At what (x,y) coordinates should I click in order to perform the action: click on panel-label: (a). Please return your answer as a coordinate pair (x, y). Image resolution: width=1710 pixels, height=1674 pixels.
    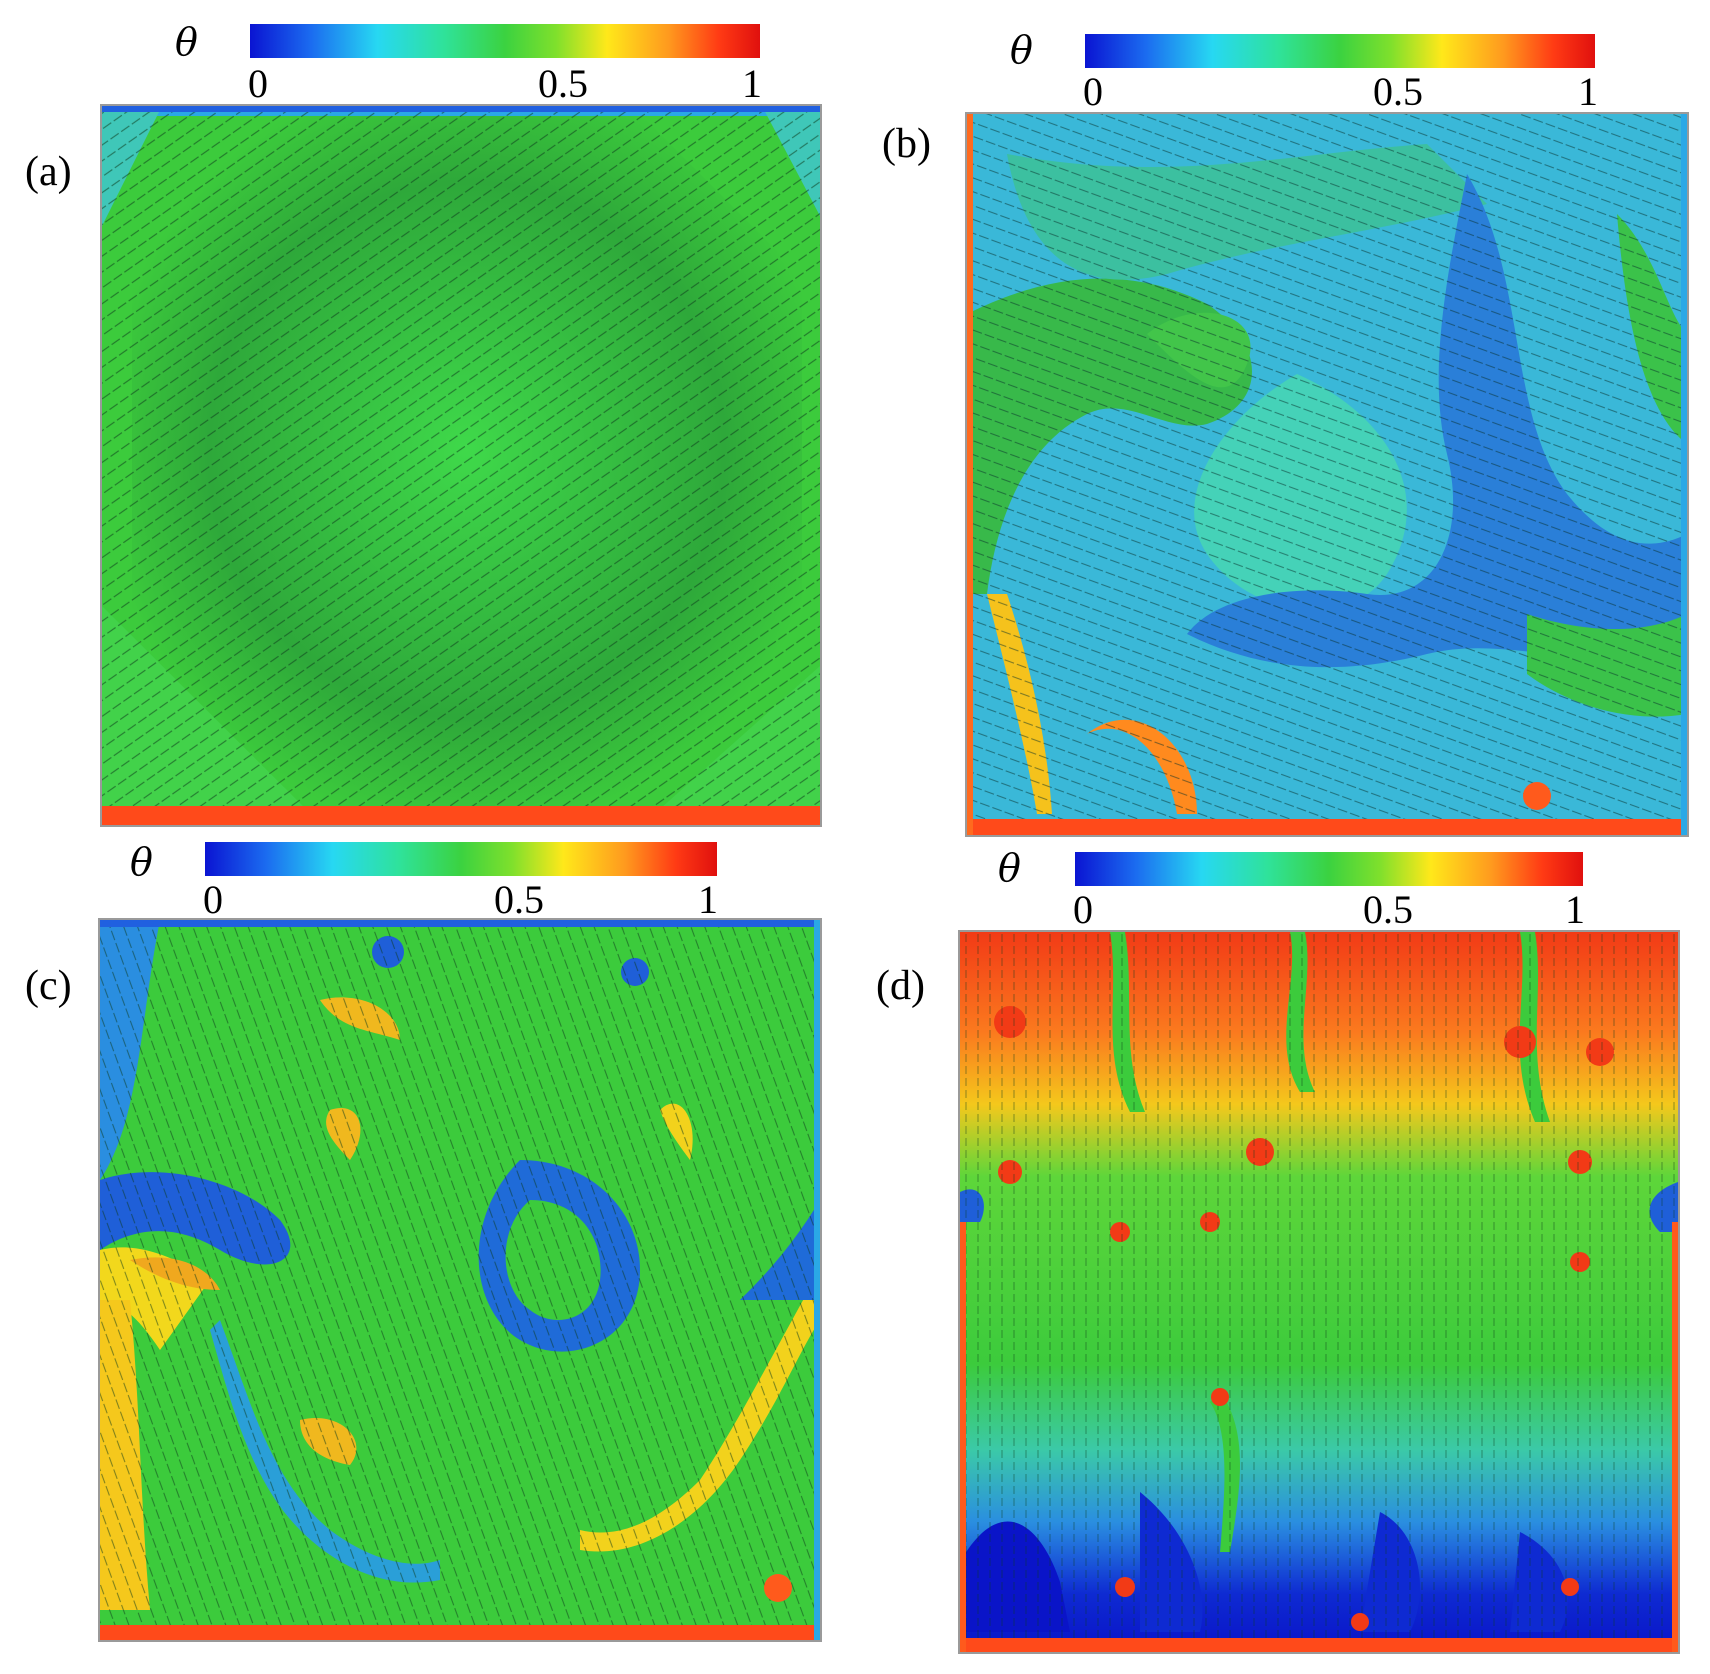
    Looking at the image, I should click on (48, 172).